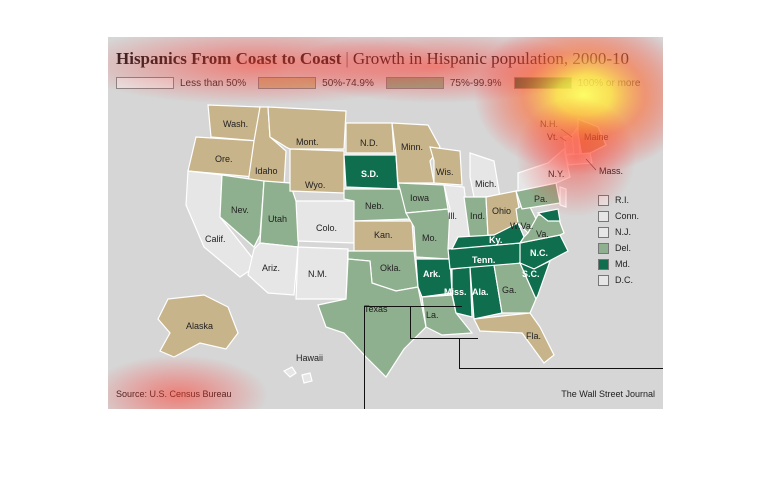 This screenshot has width=770, height=504. I want to click on label-ga: Ga., so click(509, 290).